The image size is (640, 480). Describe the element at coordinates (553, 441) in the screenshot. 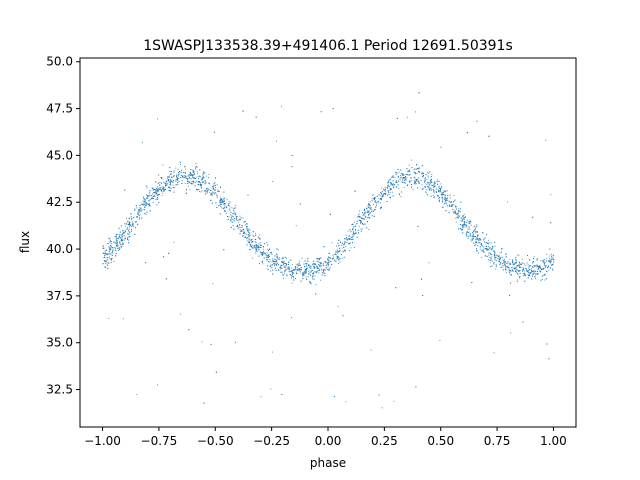

I see `x-tick-label: 1.00` at that location.